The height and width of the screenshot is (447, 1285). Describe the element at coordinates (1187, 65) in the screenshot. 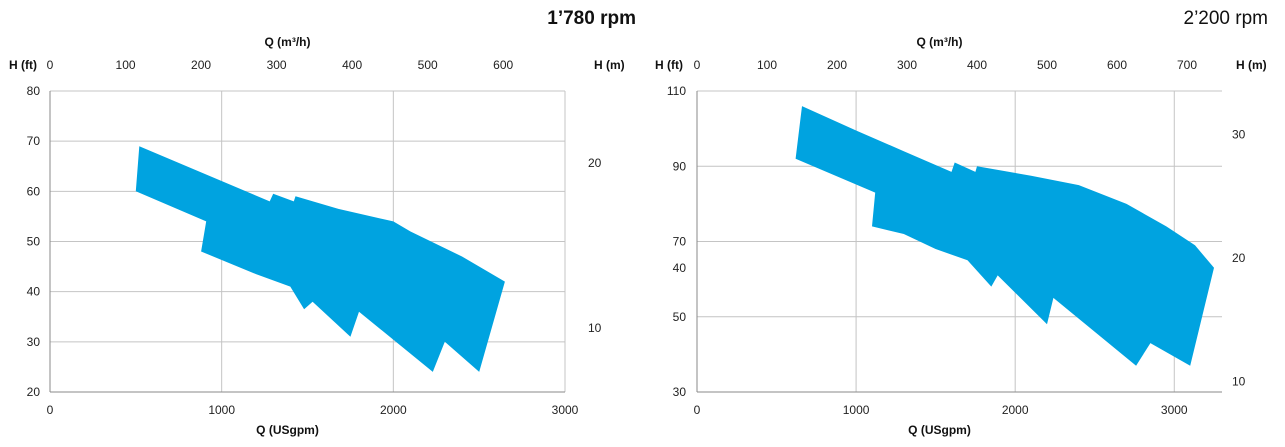

I see `x2-tick-label: 700` at that location.